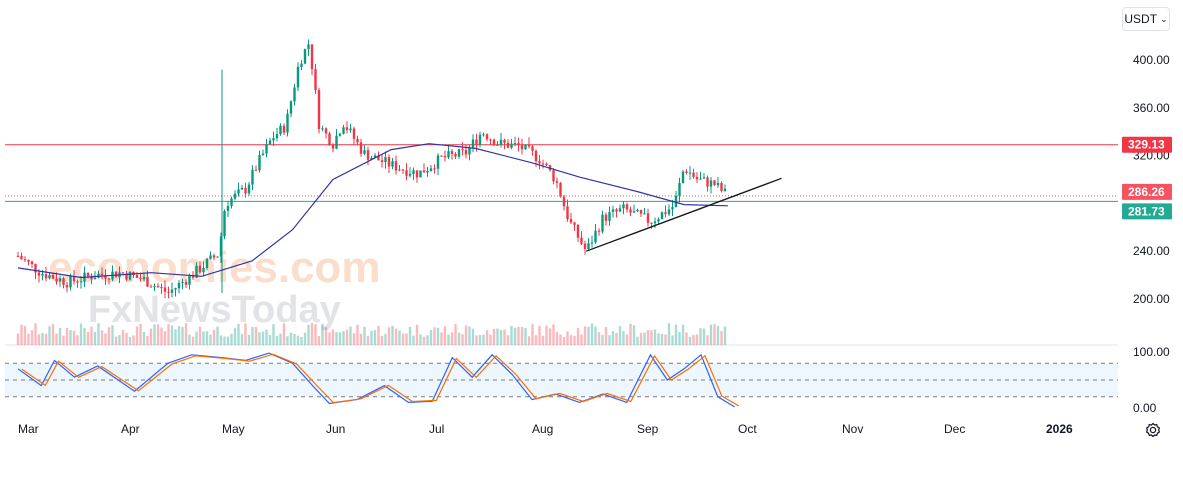 The width and height of the screenshot is (1183, 489). What do you see at coordinates (1164, 18) in the screenshot?
I see `chevron-down-icon: ⌄` at bounding box center [1164, 18].